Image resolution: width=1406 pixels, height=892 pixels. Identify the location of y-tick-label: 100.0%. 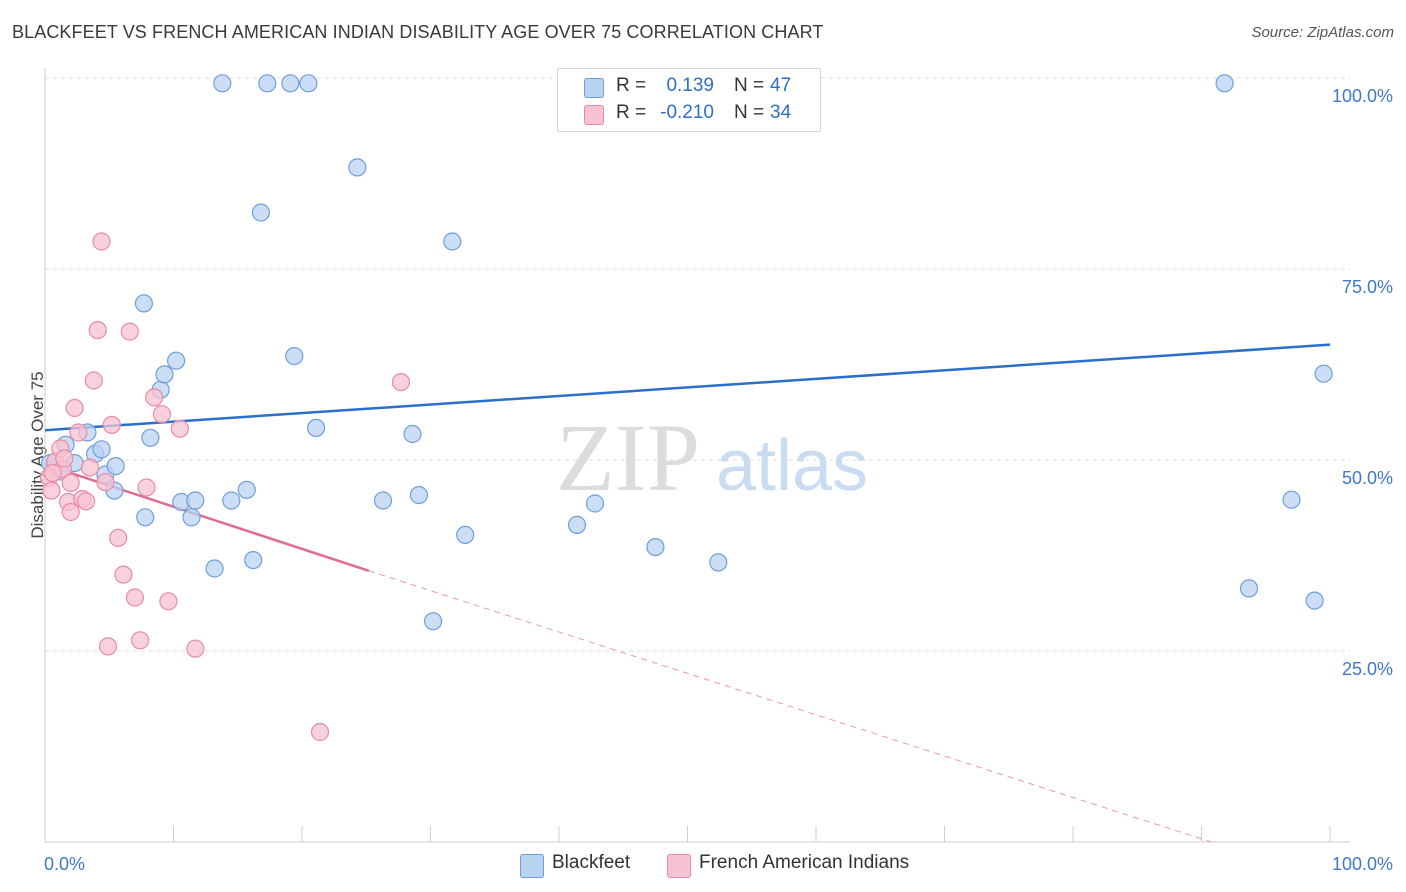
(1362, 96).